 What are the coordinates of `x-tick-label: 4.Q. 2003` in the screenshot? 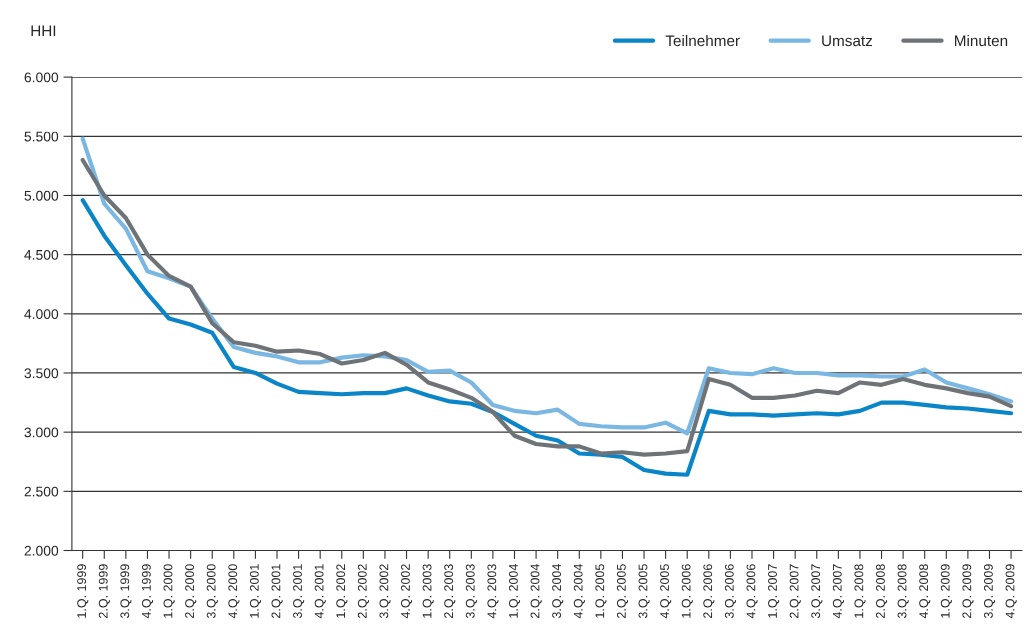 It's located at (493, 591).